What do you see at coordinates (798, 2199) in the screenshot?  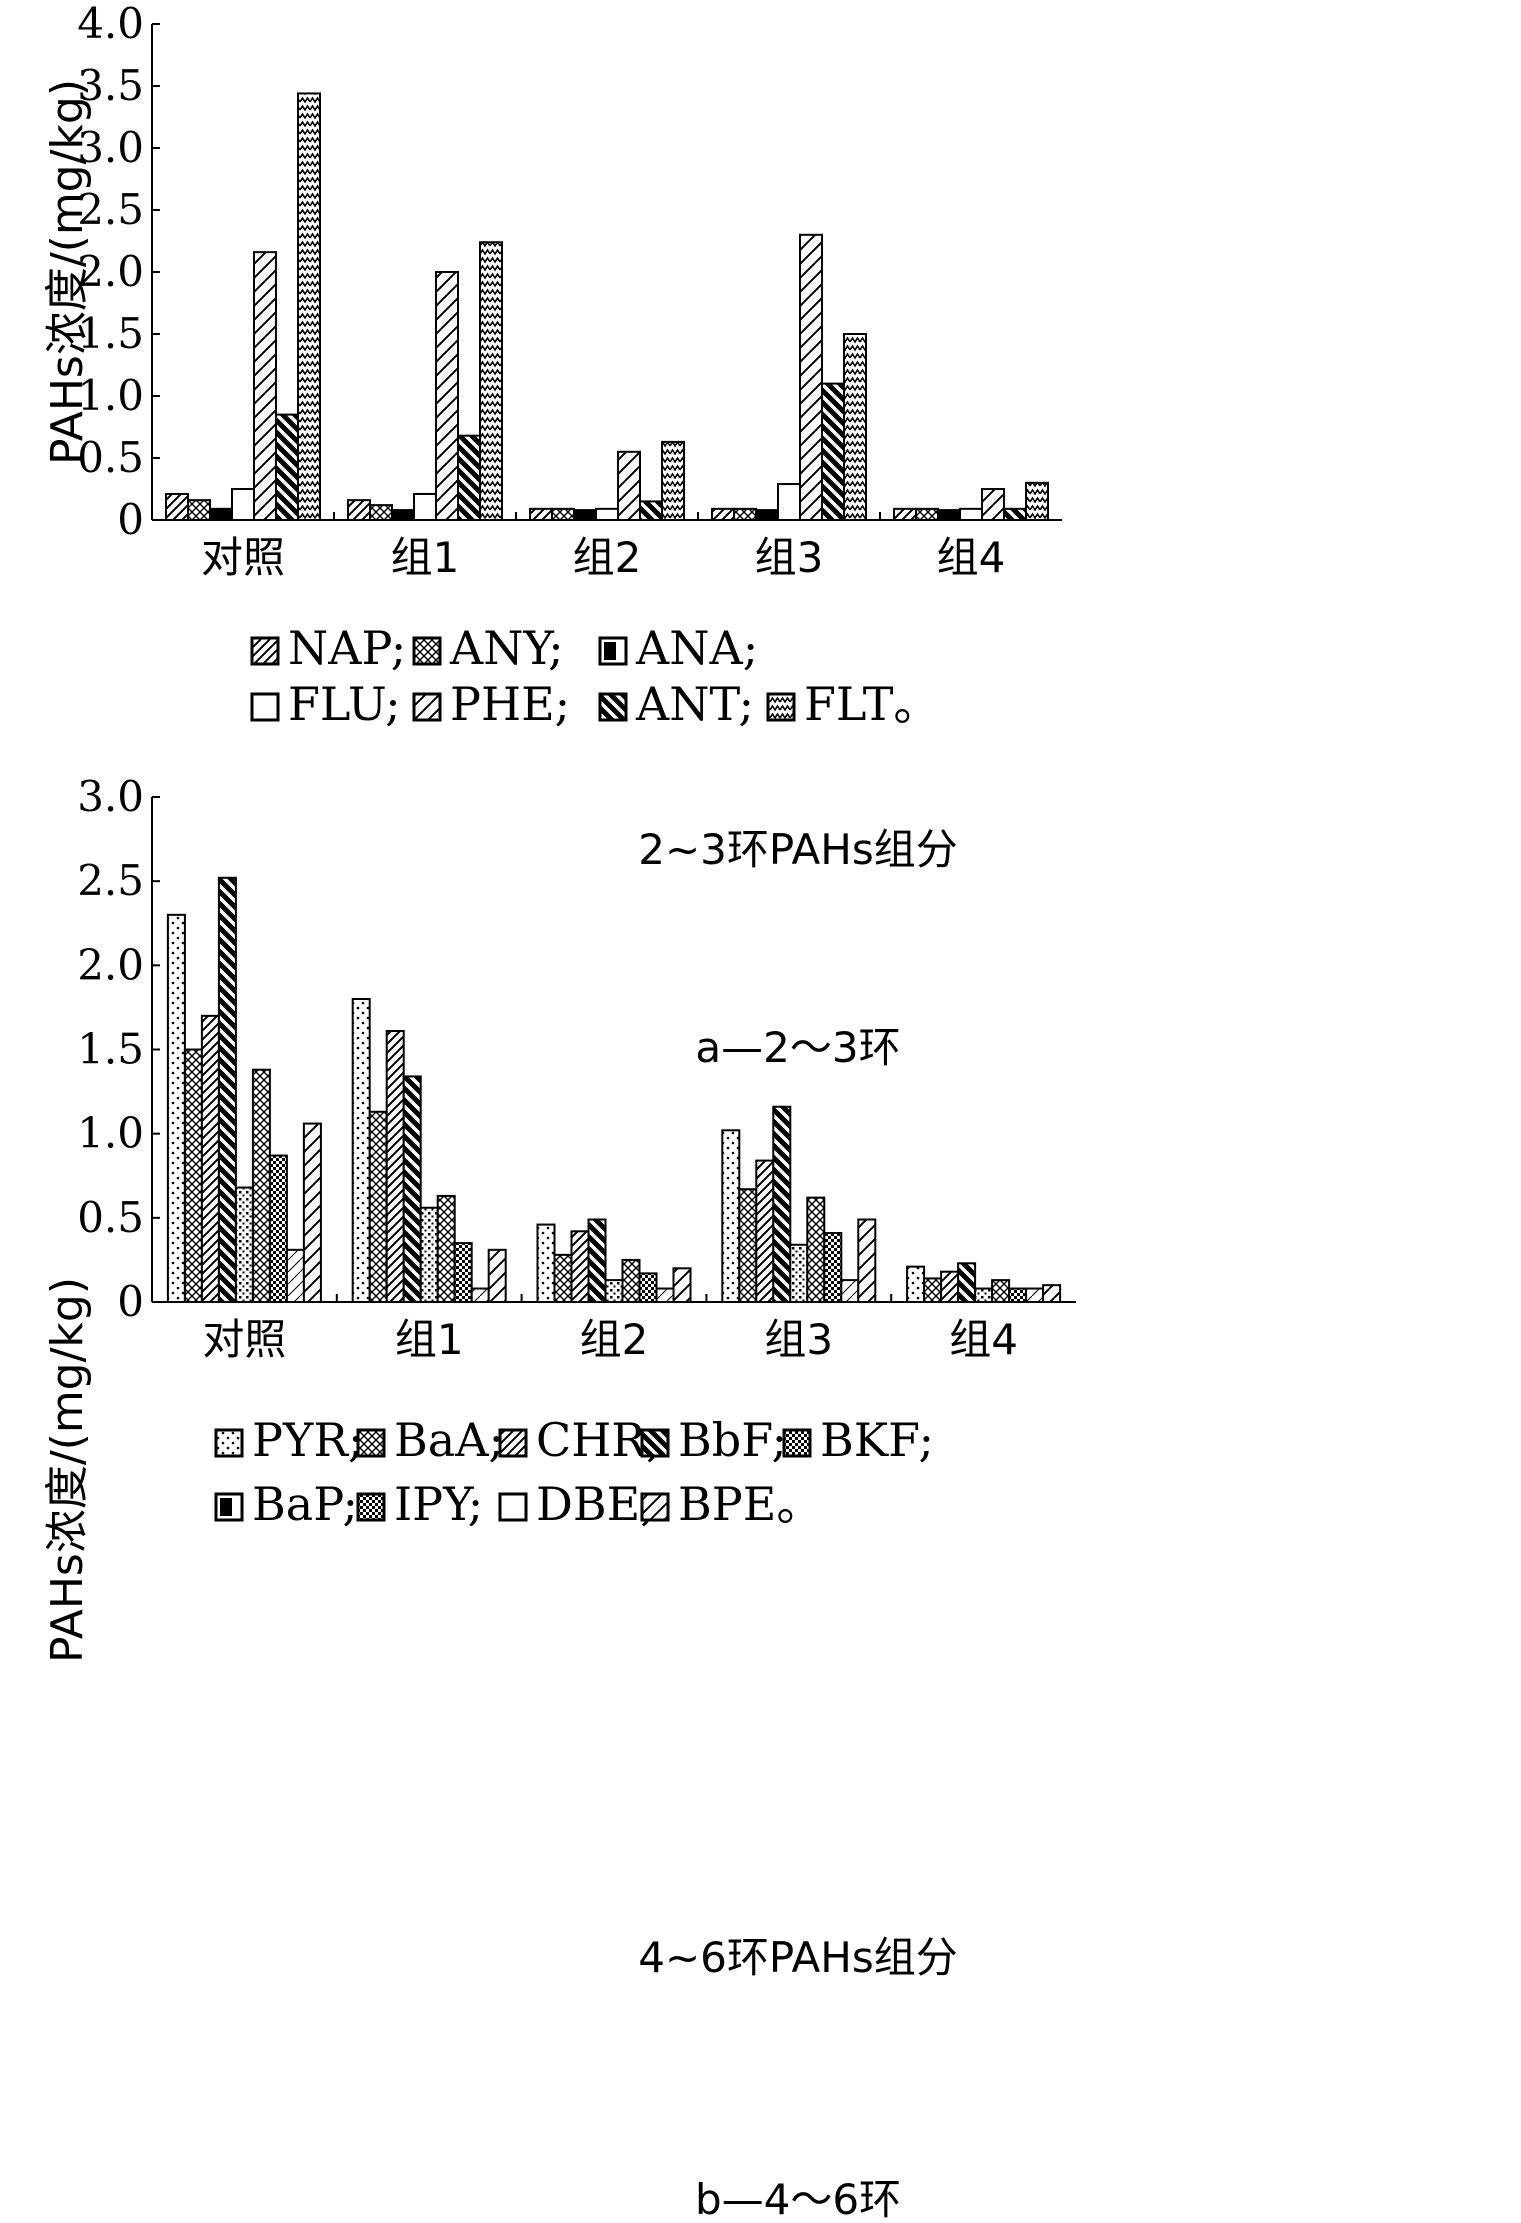 I see `panel-caption: b—4～6环` at bounding box center [798, 2199].